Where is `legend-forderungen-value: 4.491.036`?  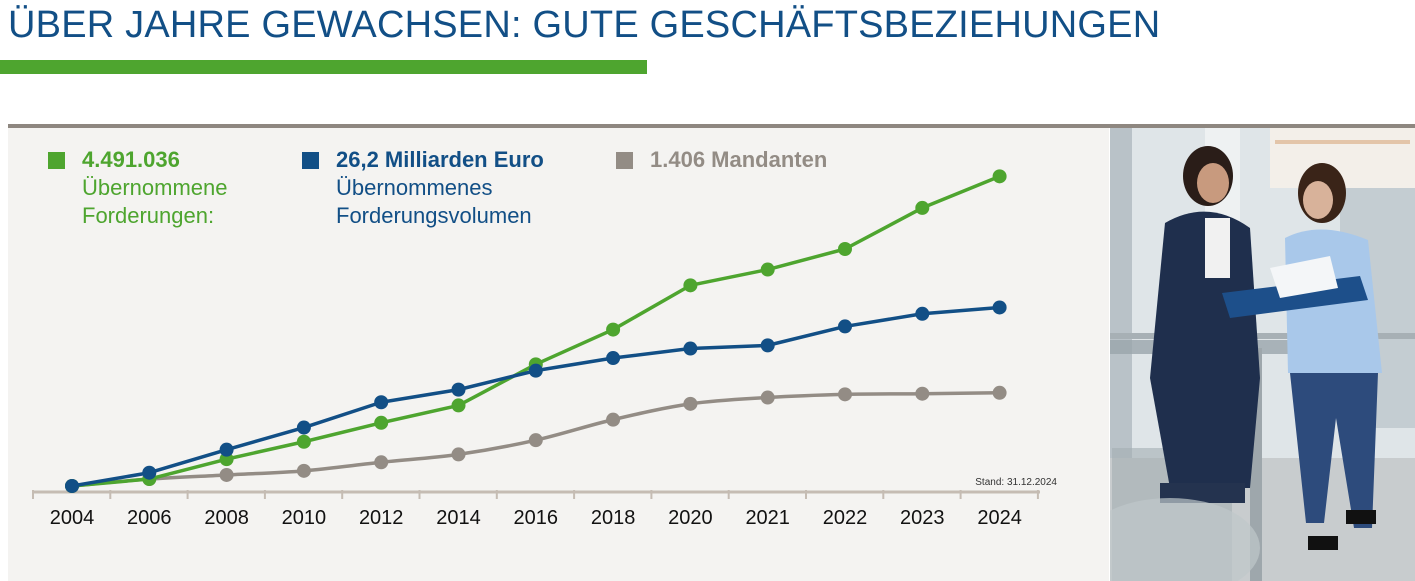 legend-forderungen-value: 4.491.036 is located at coordinates (131, 159).